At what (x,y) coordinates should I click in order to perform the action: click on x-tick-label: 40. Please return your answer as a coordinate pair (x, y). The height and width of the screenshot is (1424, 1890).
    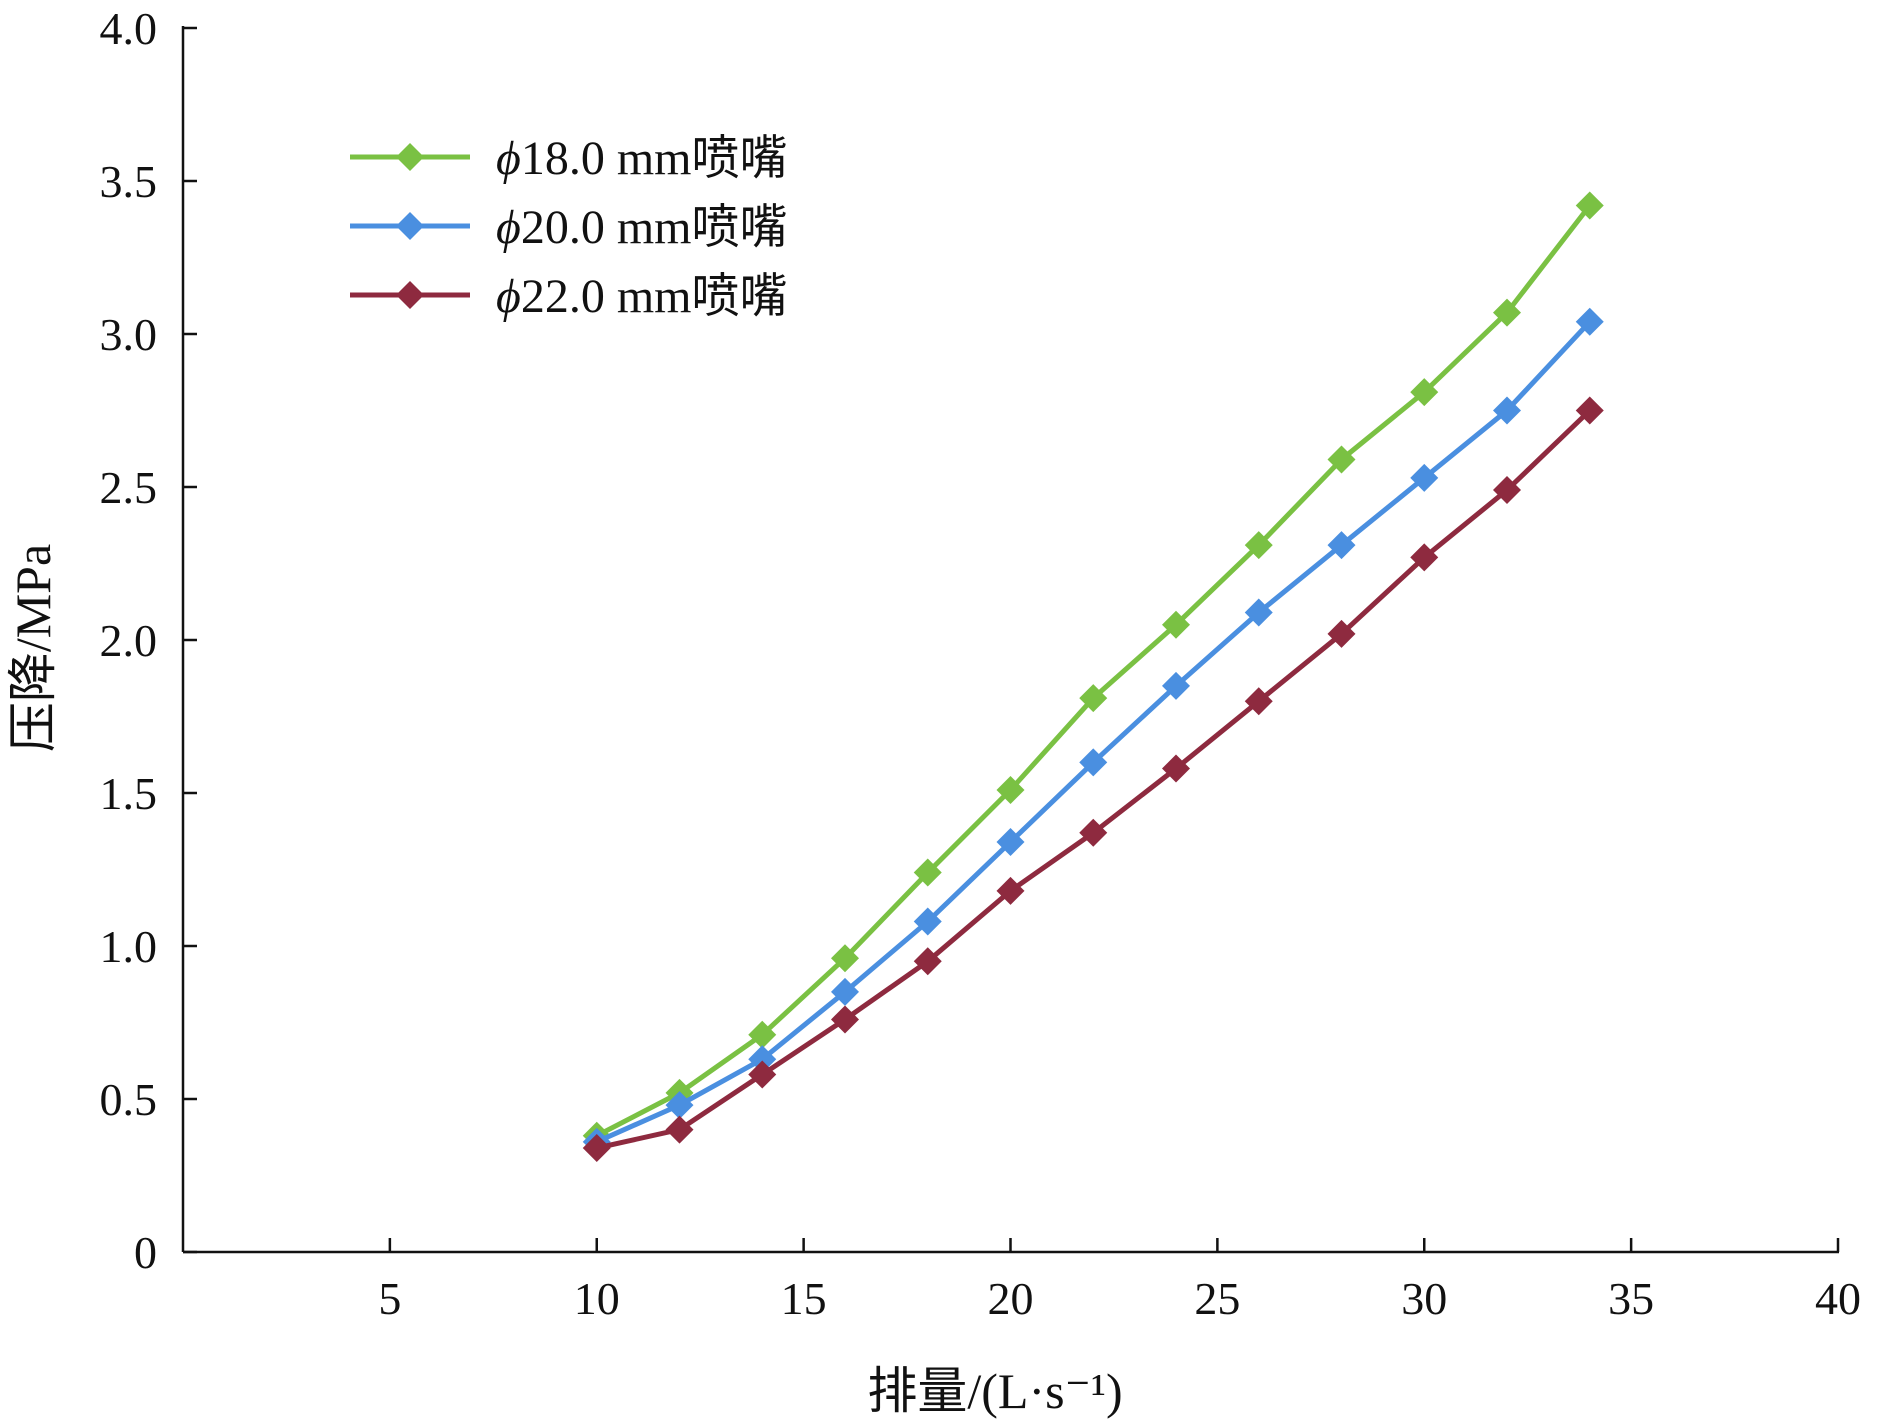
    Looking at the image, I should click on (1838, 1298).